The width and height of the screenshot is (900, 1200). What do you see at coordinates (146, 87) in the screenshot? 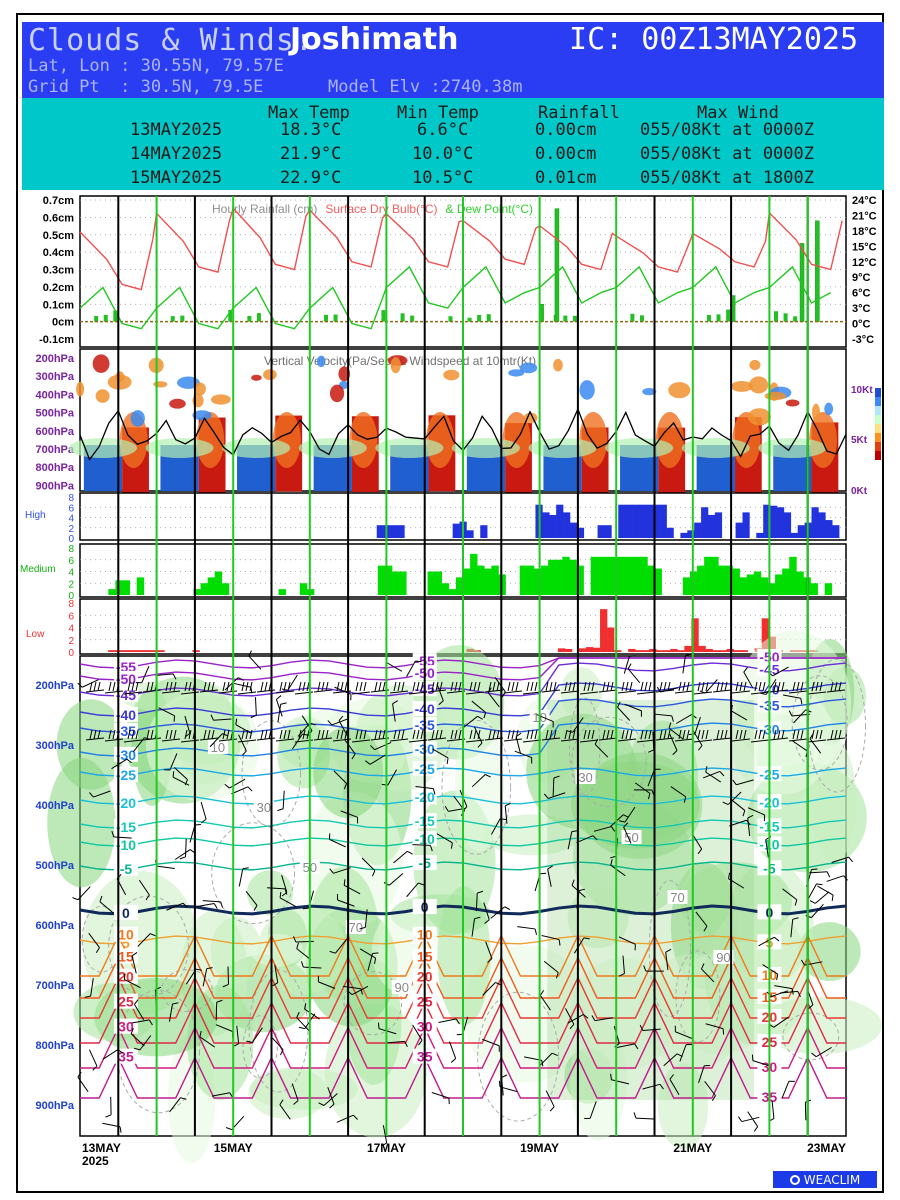
I see `grid-point: Grid Pt : 30.5N, 79.5E` at bounding box center [146, 87].